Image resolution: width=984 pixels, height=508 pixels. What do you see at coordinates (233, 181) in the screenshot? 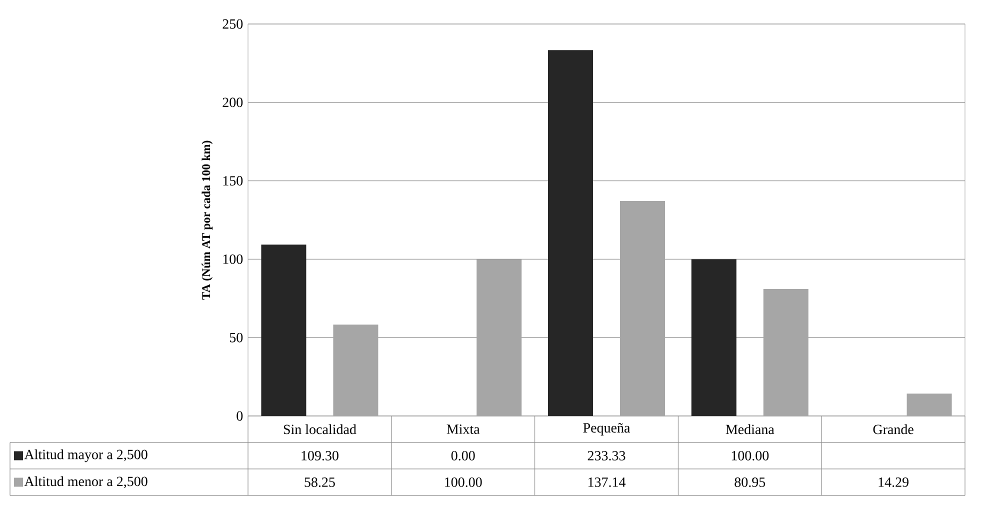
I see `y-tick-label: 150` at bounding box center [233, 181].